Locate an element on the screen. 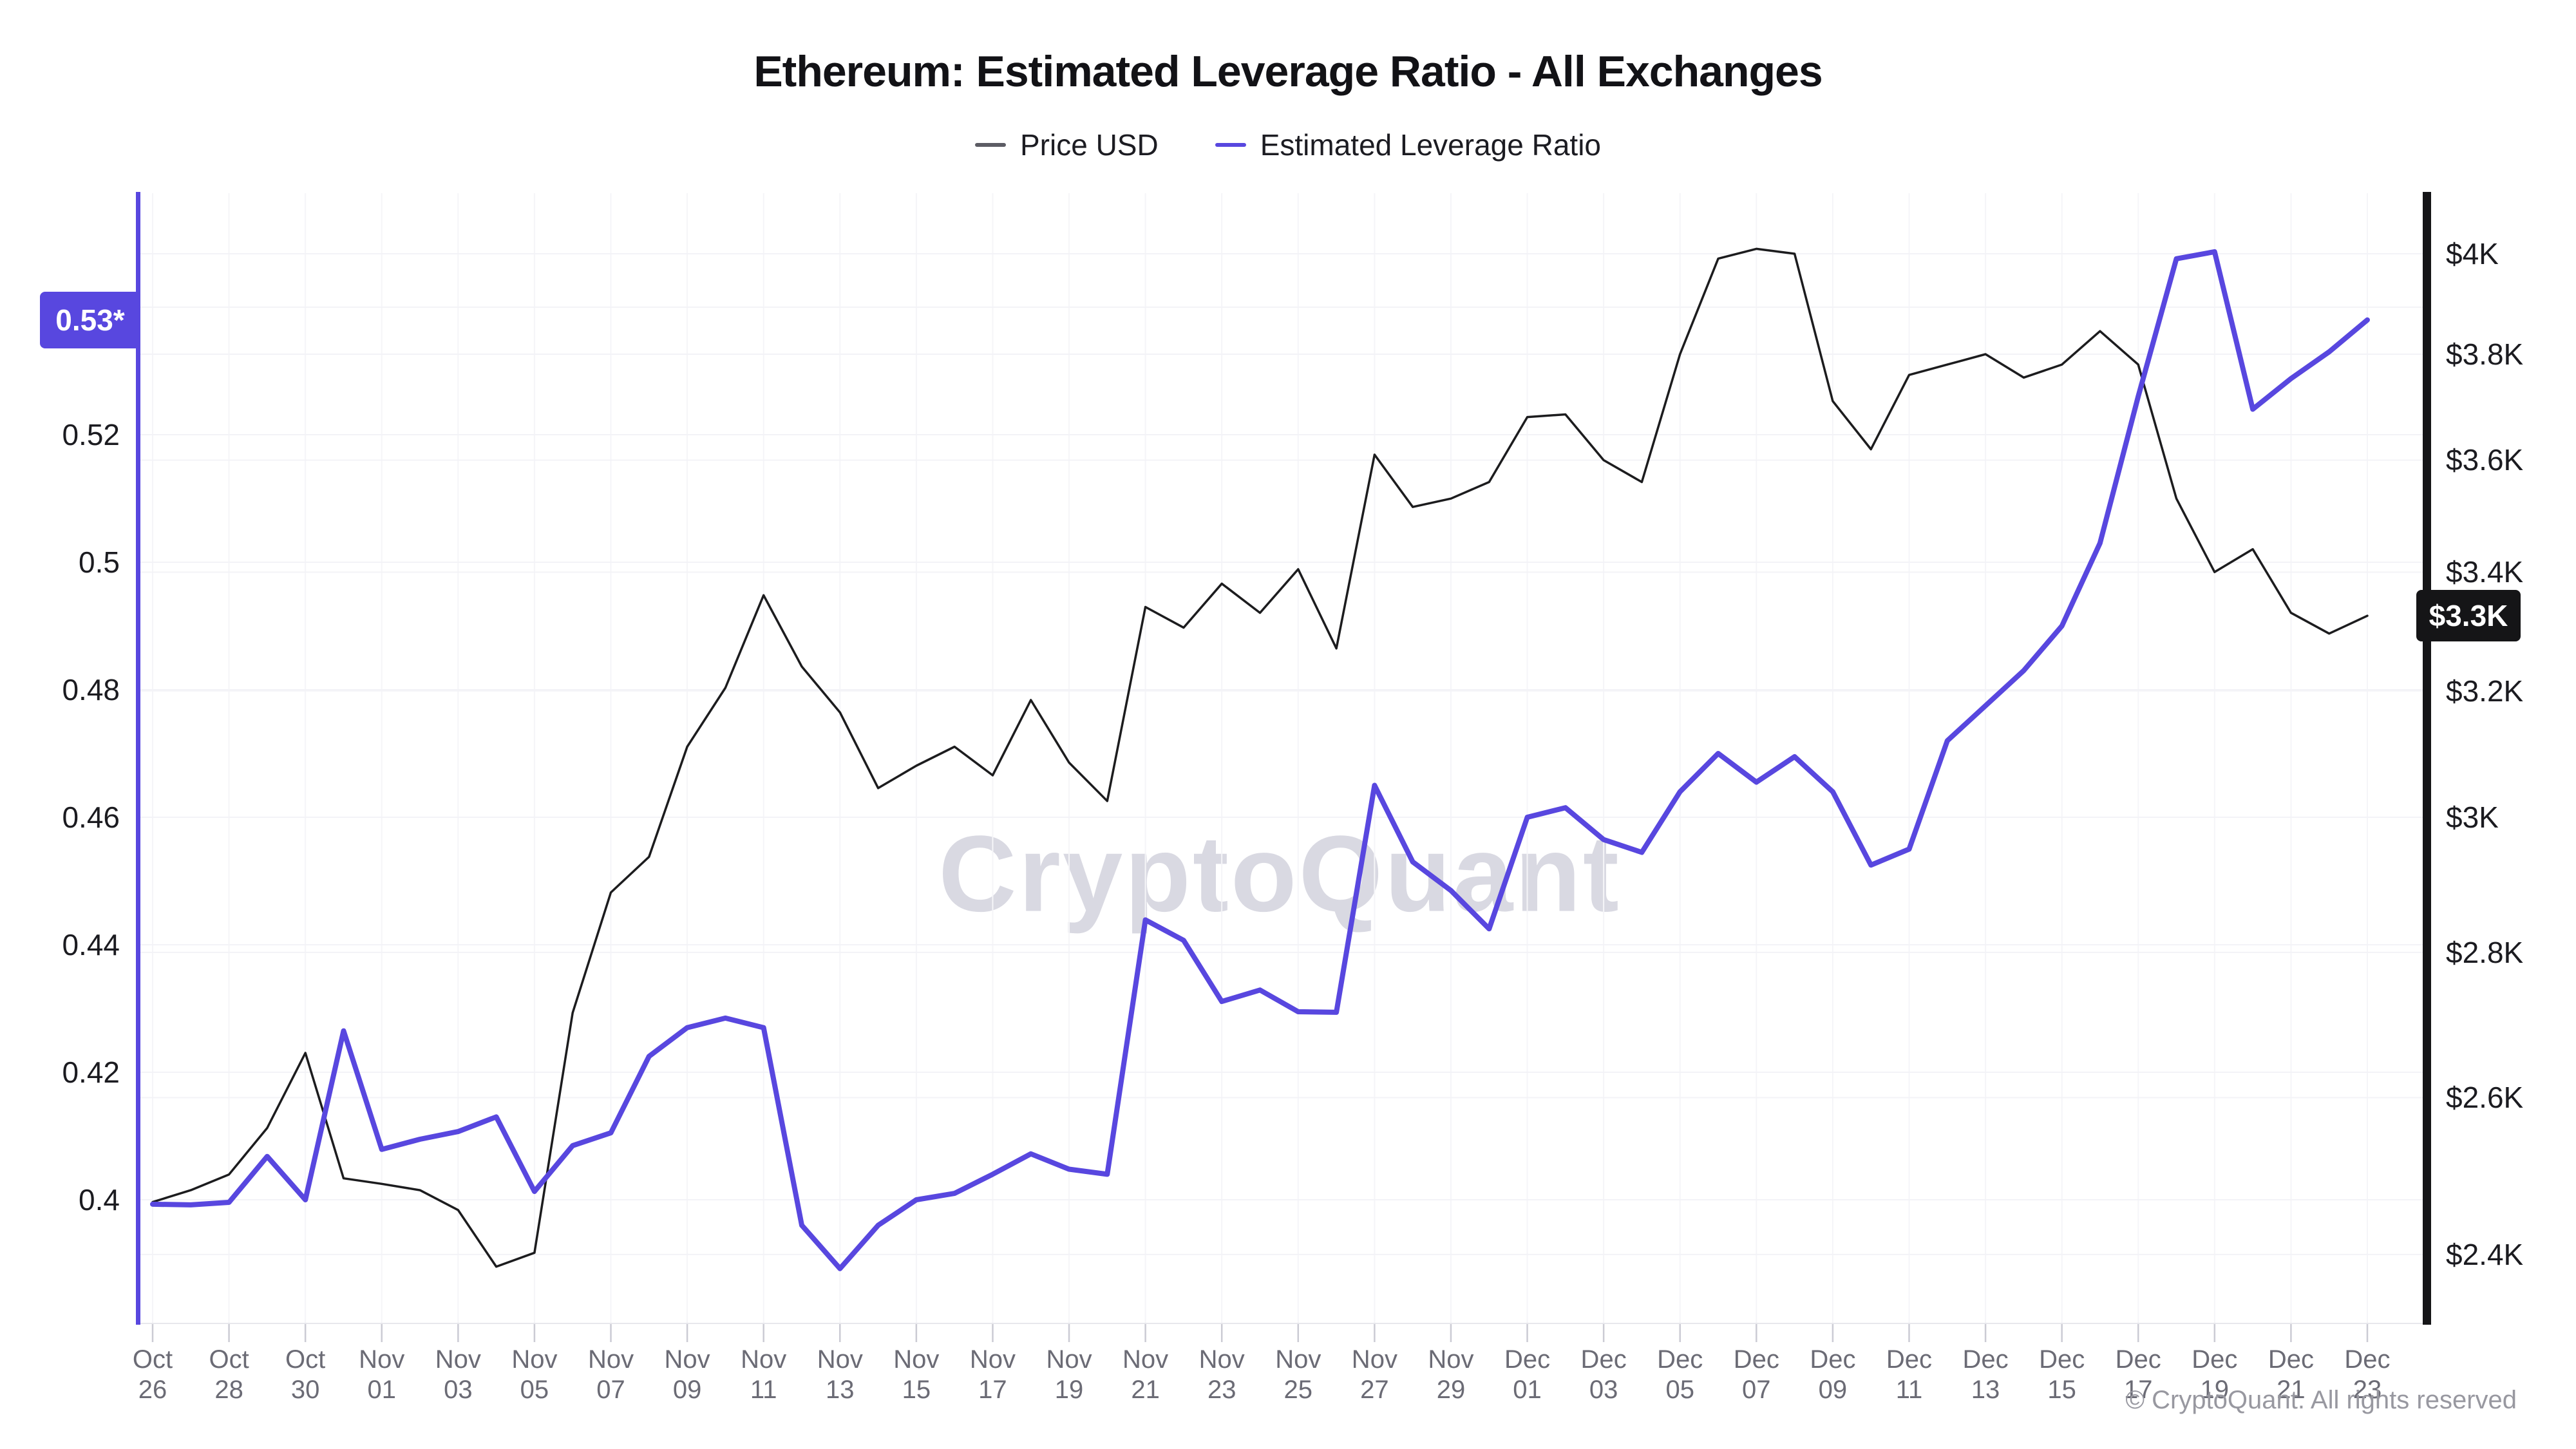 Image resolution: width=2576 pixels, height=1449 pixels. x-axis-tick-label: Nov 23 is located at coordinates (1222, 1374).